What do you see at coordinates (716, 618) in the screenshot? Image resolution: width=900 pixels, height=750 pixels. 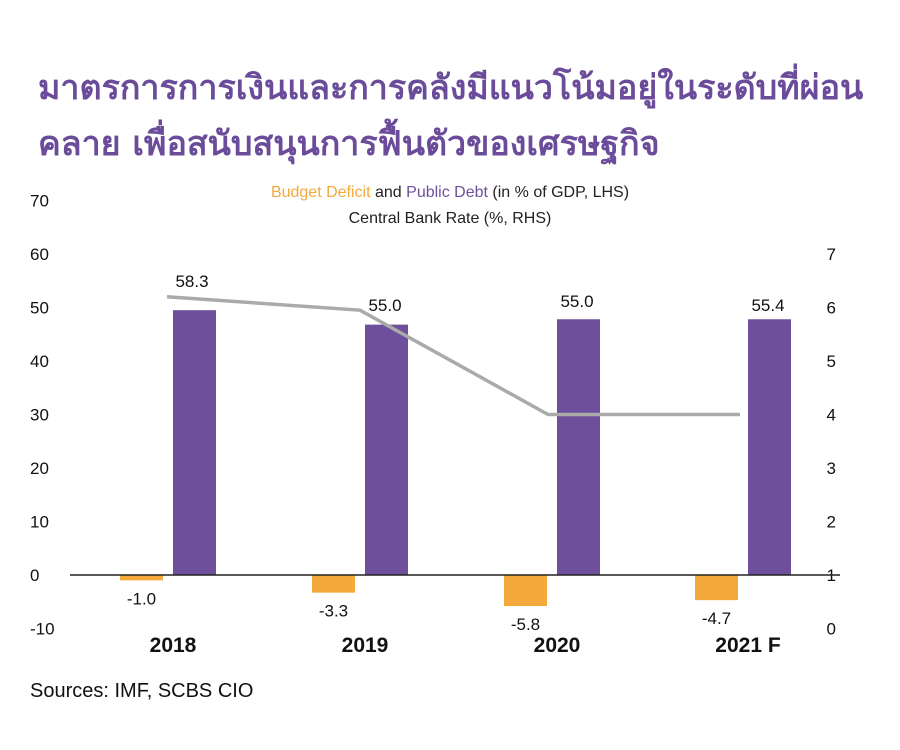 I see `budget-deficit-data-label: -4.7` at bounding box center [716, 618].